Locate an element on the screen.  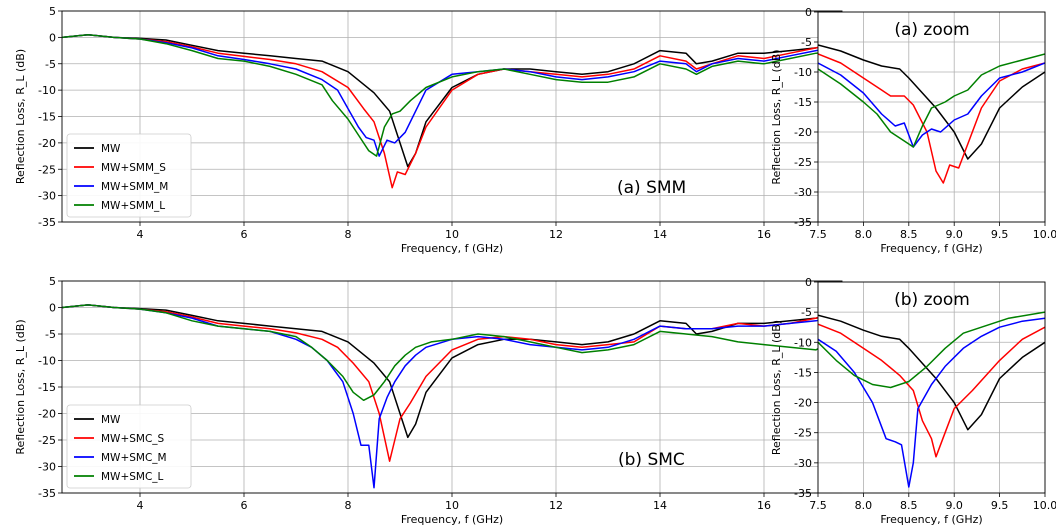
legend-entry: MW+SMC_M is located at coordinates (134, 458).